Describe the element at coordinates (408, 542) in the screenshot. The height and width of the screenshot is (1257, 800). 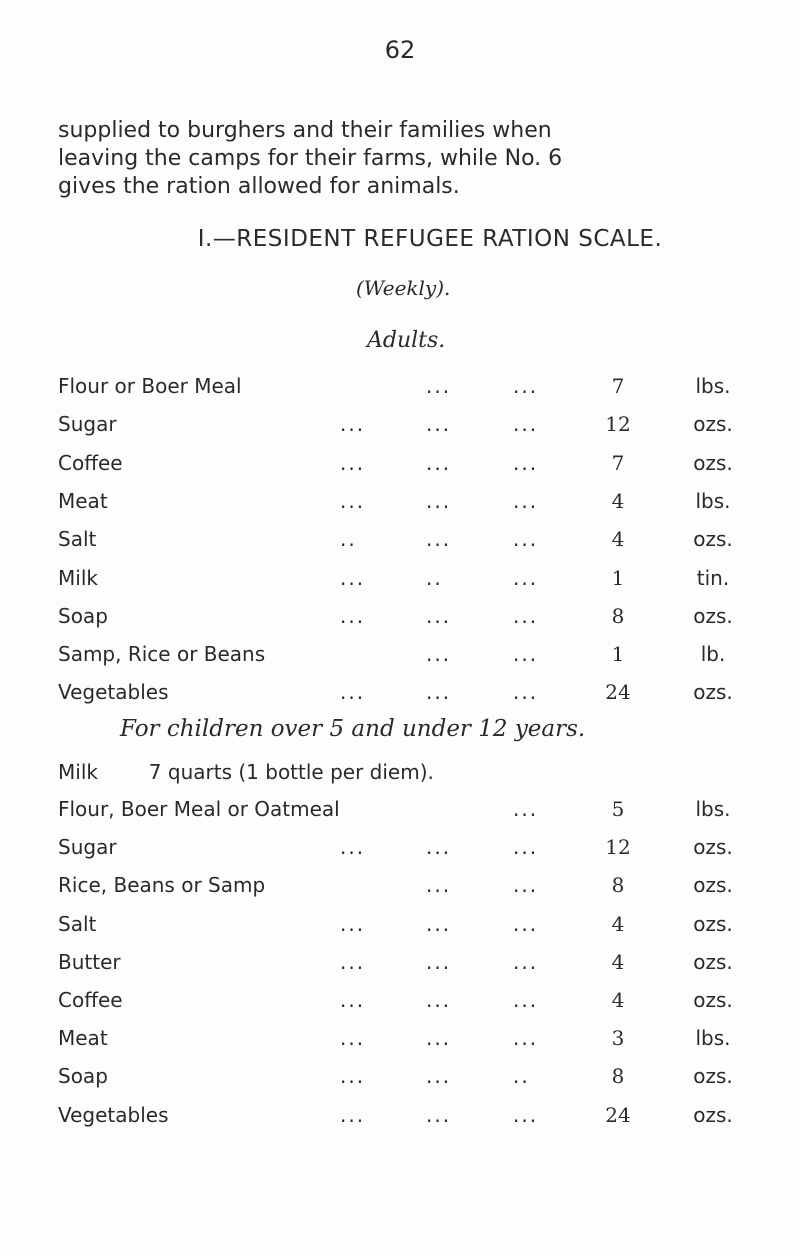
I see `table-row: Salt........ 4 ozs.` at that location.